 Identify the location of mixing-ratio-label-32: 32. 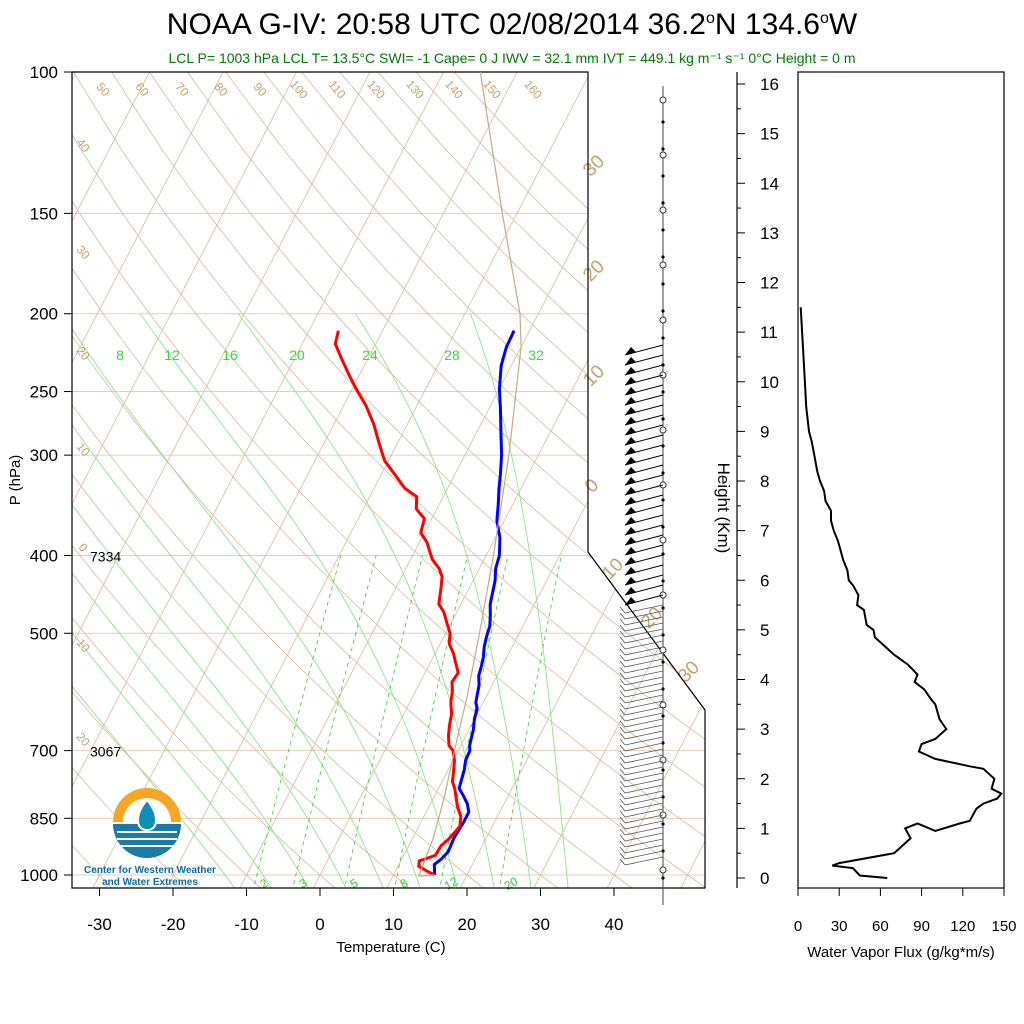
(536, 355).